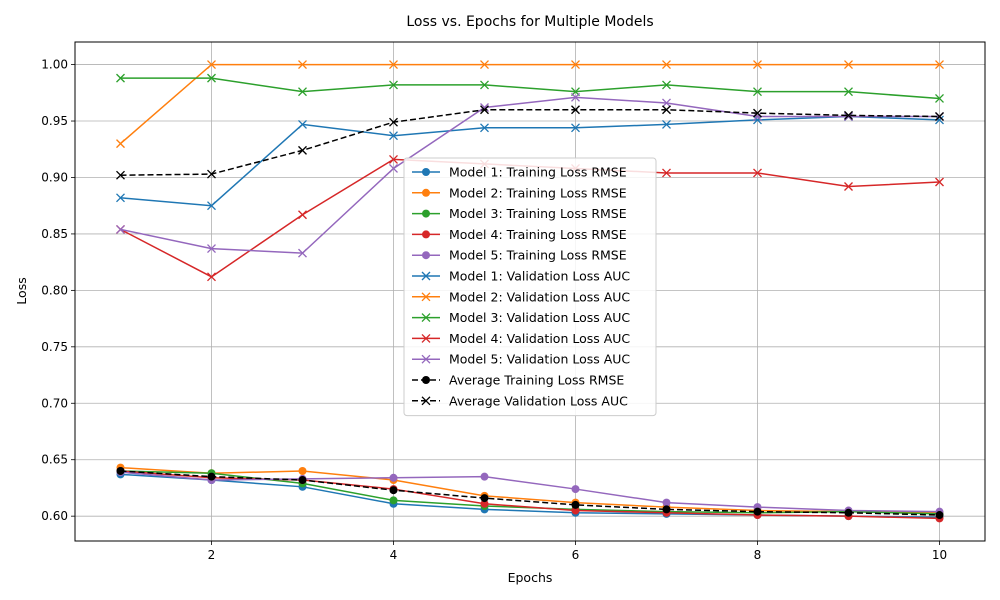 The width and height of the screenshot is (1000, 600). I want to click on legend-entry: Model 5: Training Loss RMSE, so click(519, 255).